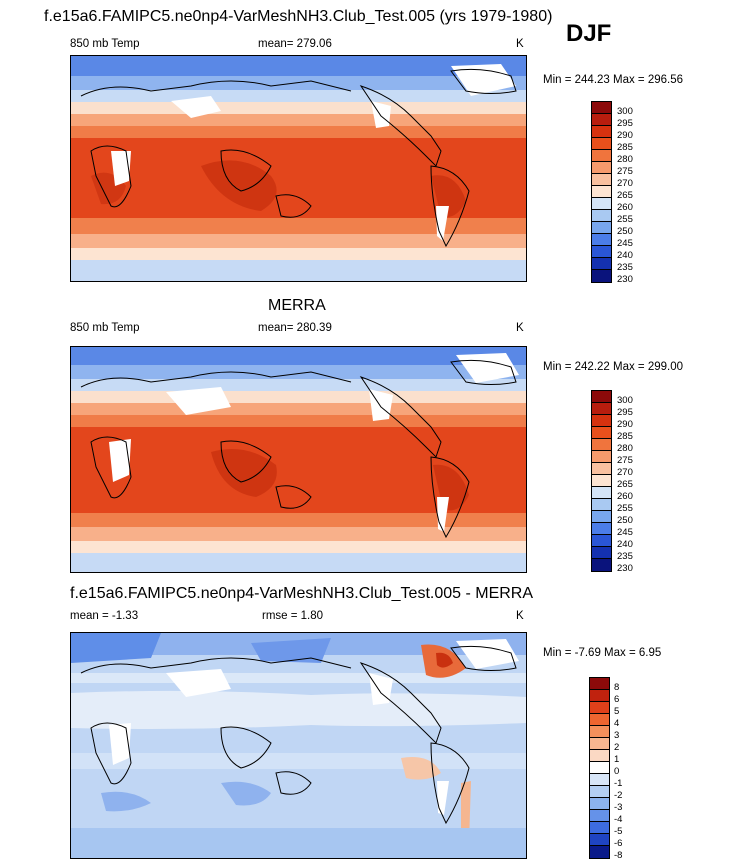  What do you see at coordinates (105, 44) in the screenshot?
I see `panel1-variable: 850 mb Temp` at bounding box center [105, 44].